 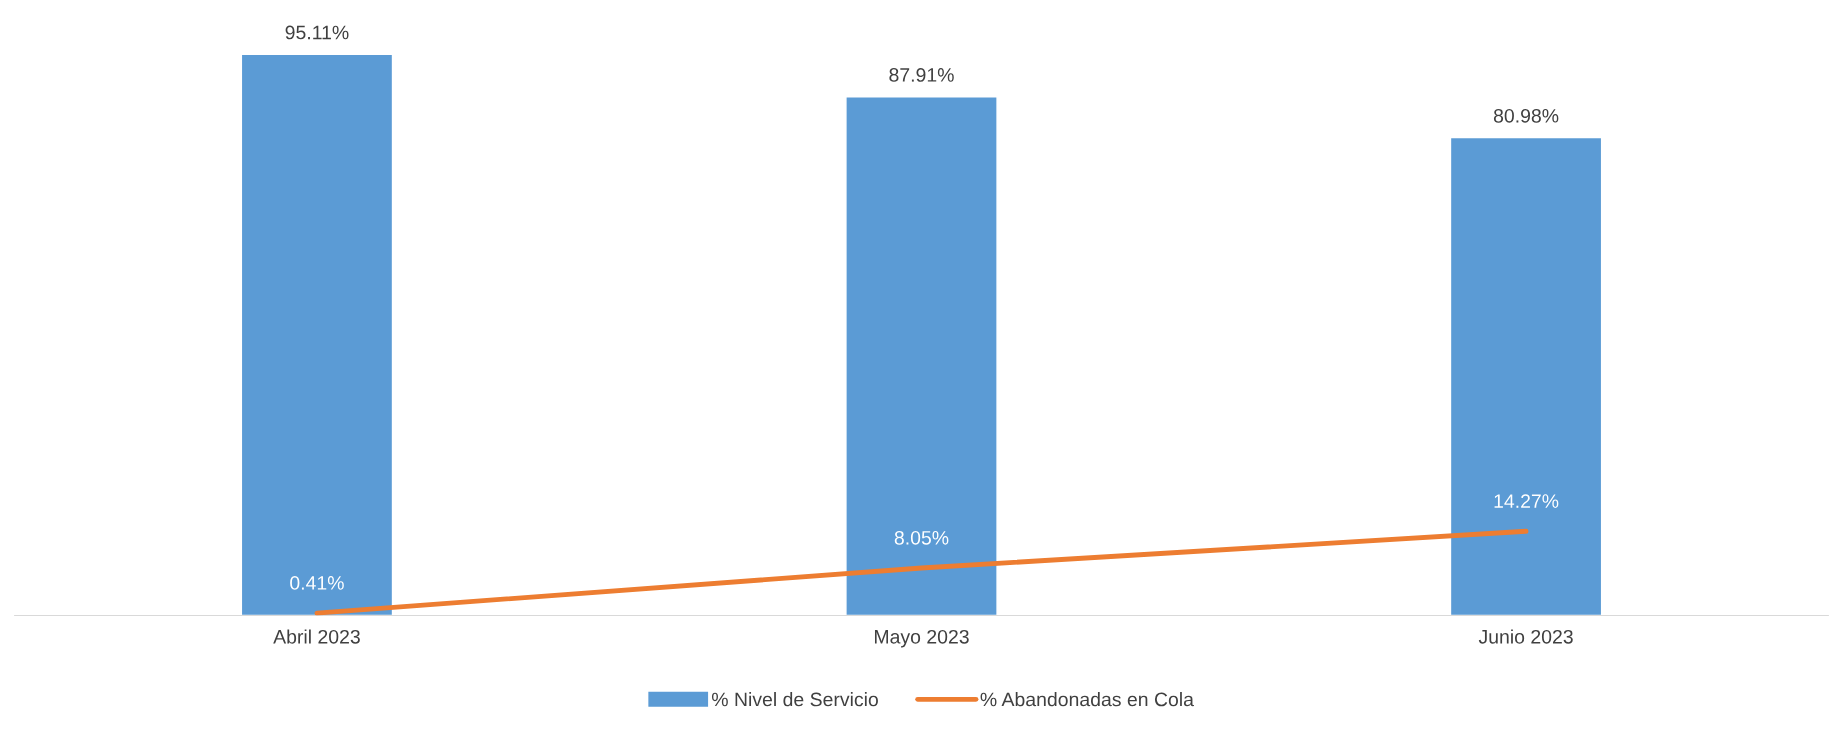 What do you see at coordinates (317, 583) in the screenshot?
I see `data-label: 0.41%` at bounding box center [317, 583].